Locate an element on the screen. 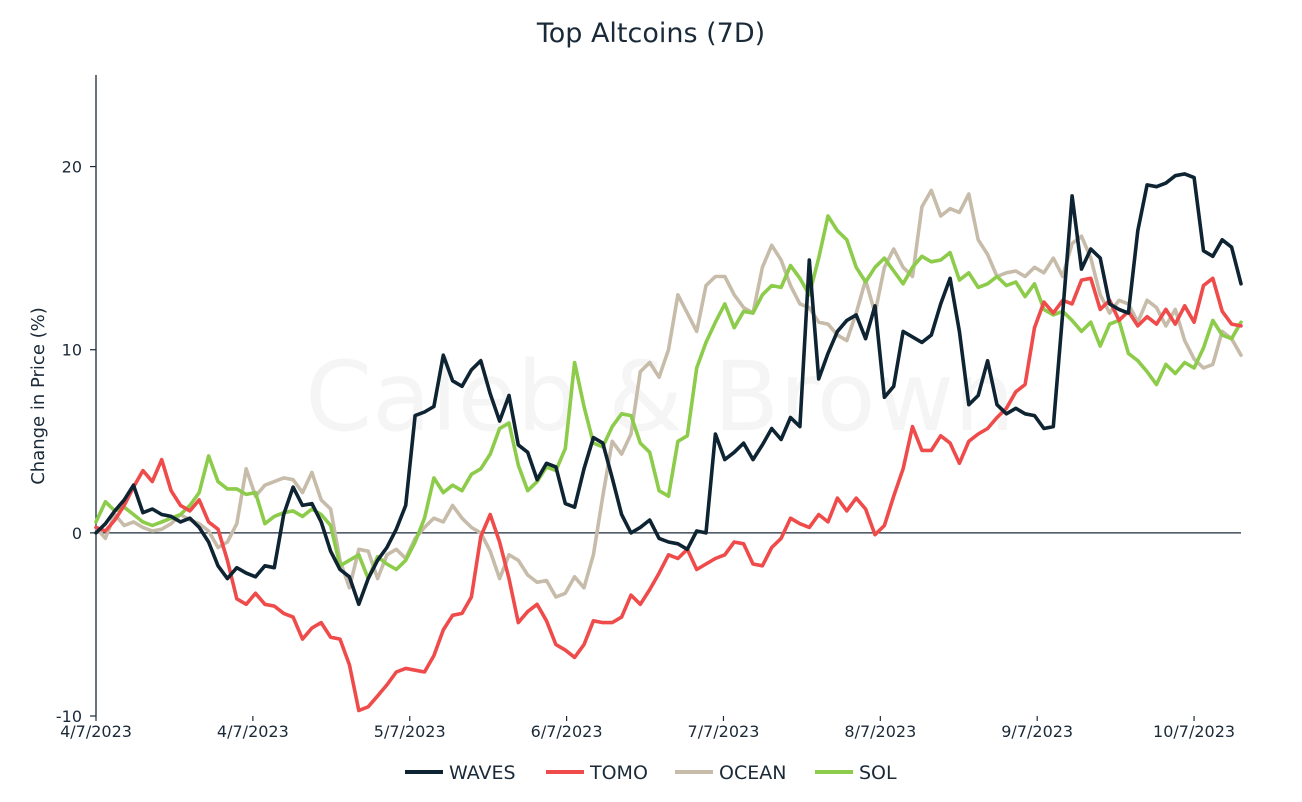 This screenshot has height=802, width=1302. legend-label: TOMO is located at coordinates (618, 773).